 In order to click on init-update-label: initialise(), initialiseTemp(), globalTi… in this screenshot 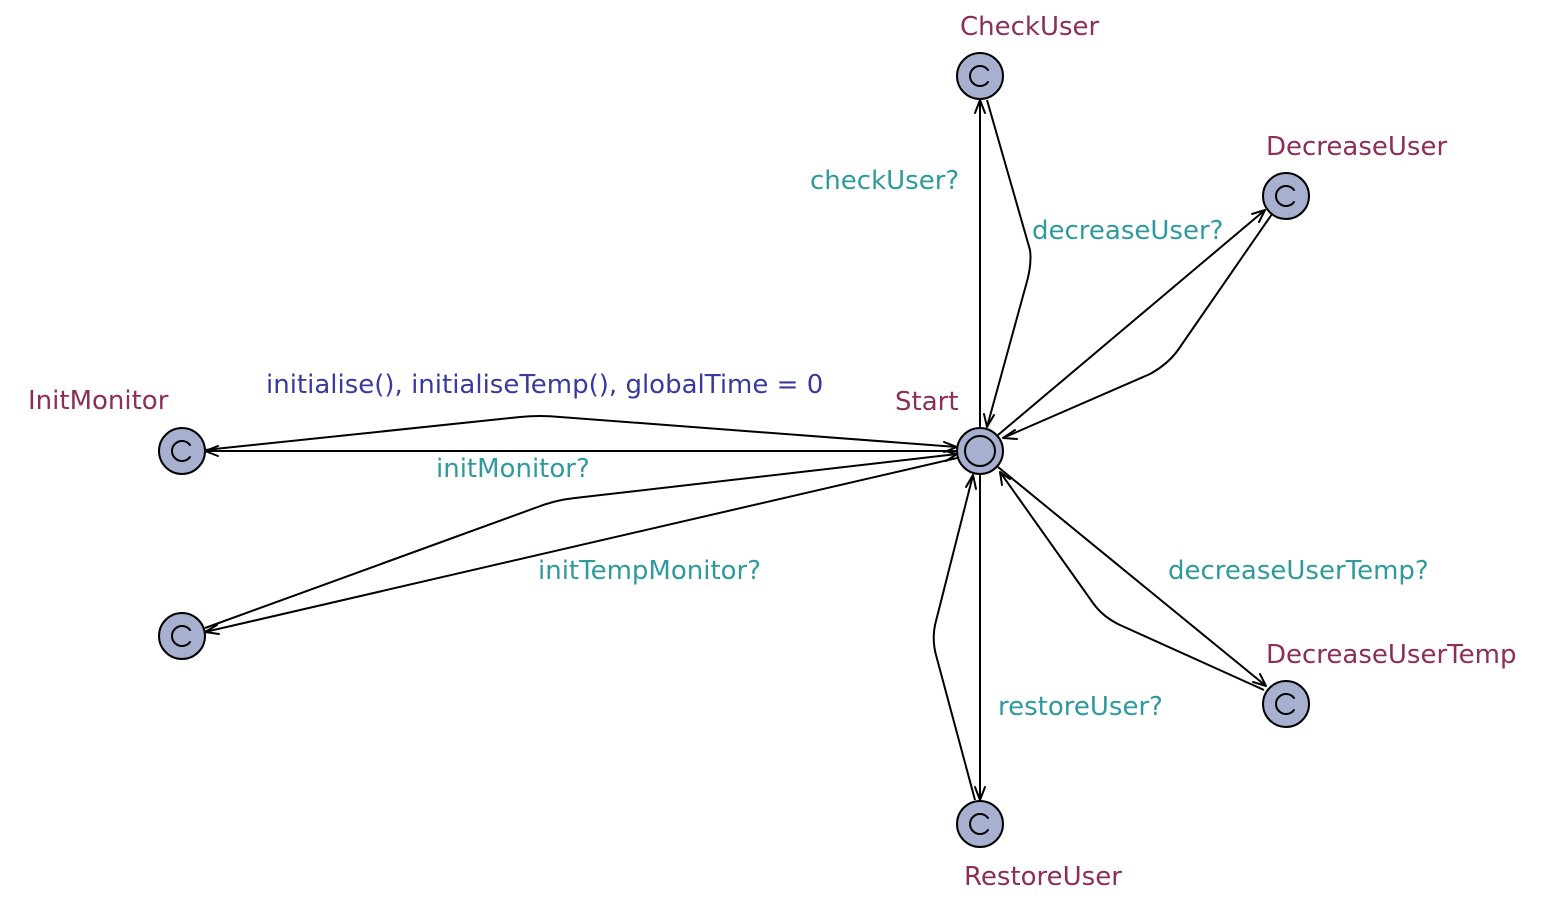, I will do `click(544, 385)`.